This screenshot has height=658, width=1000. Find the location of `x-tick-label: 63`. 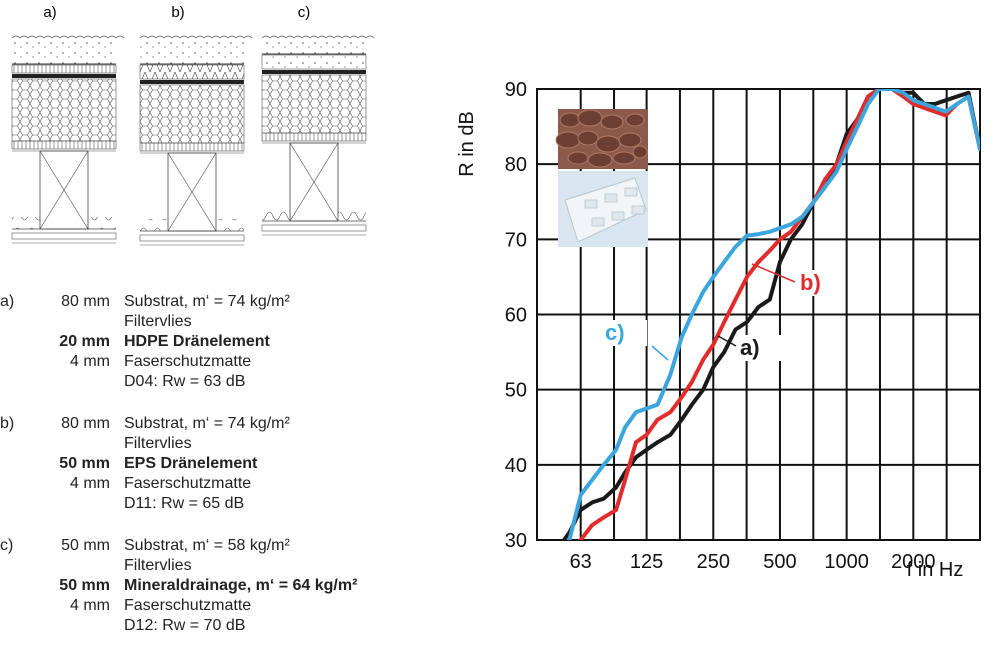

x-tick-label: 63 is located at coordinates (581, 562).